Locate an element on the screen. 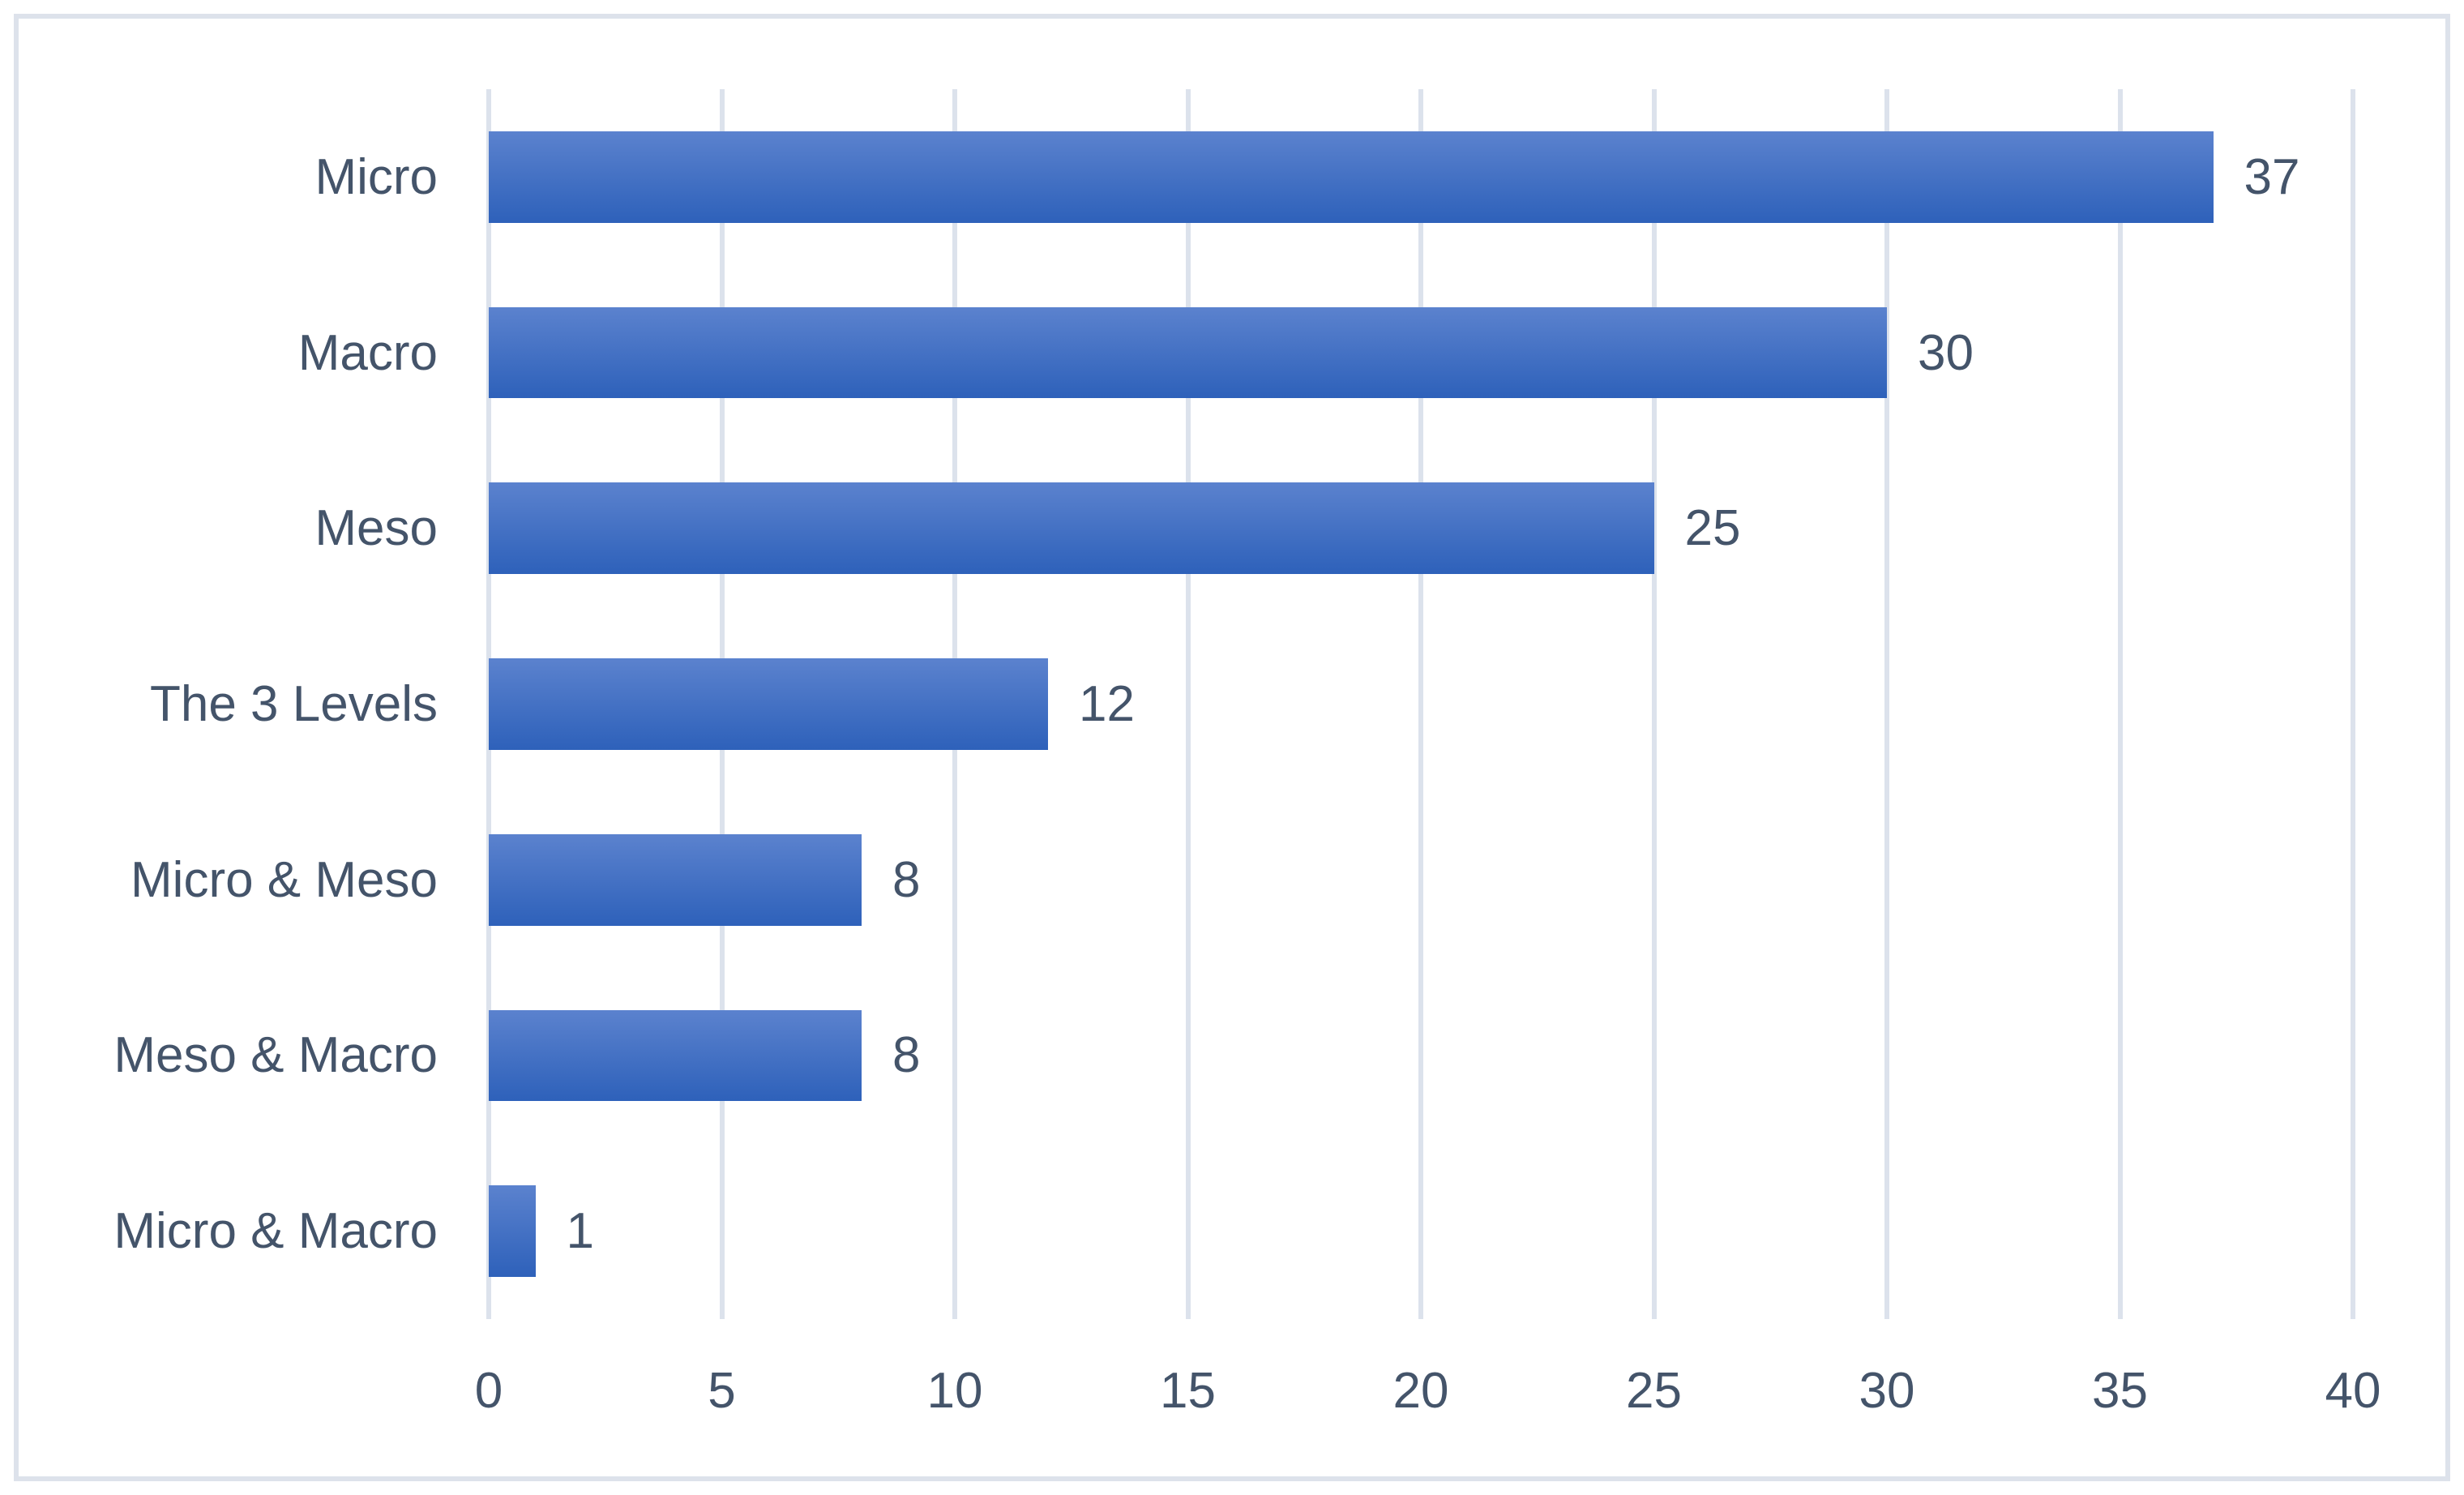 This screenshot has height=1495, width=2464. x-tick-label: 5 is located at coordinates (722, 1391).